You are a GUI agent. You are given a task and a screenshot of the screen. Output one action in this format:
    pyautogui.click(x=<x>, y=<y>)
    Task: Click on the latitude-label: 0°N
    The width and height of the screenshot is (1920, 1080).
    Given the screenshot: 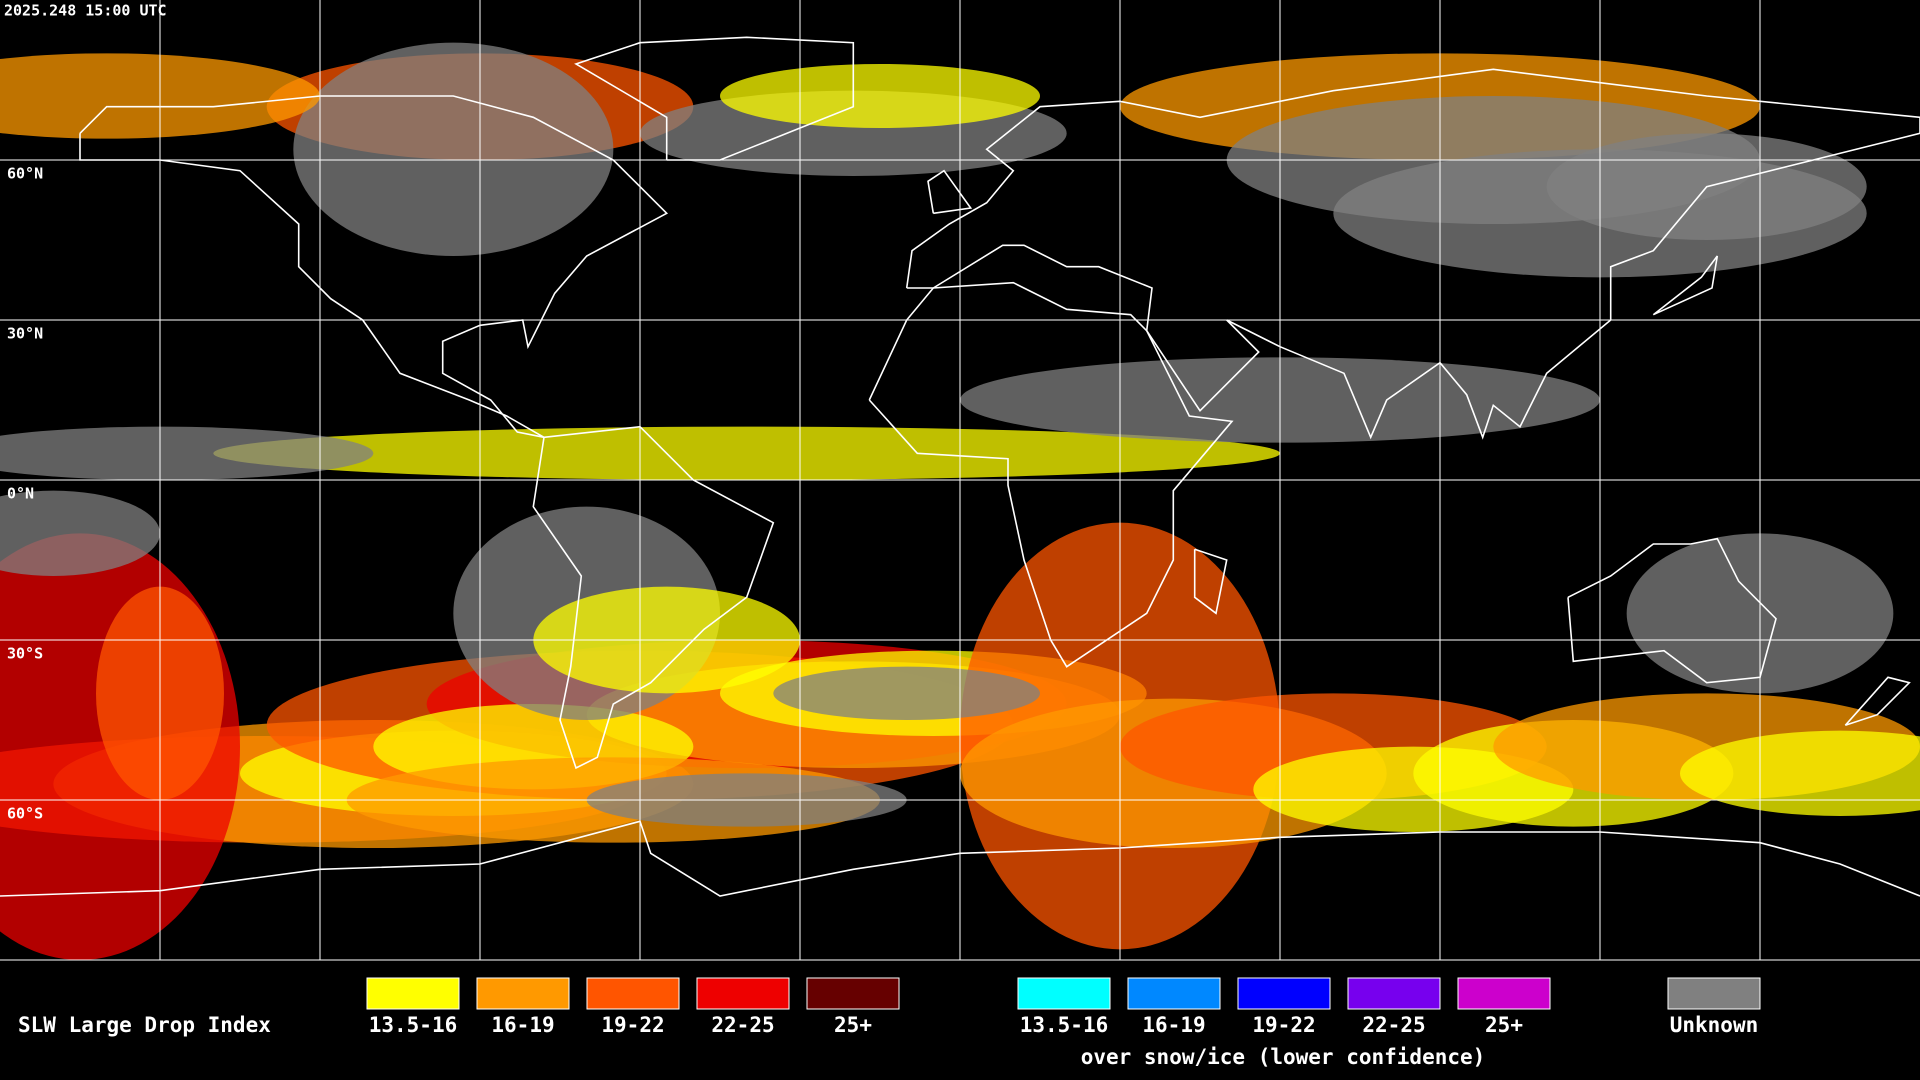 What is the action you would take?
    pyautogui.click(x=20, y=494)
    